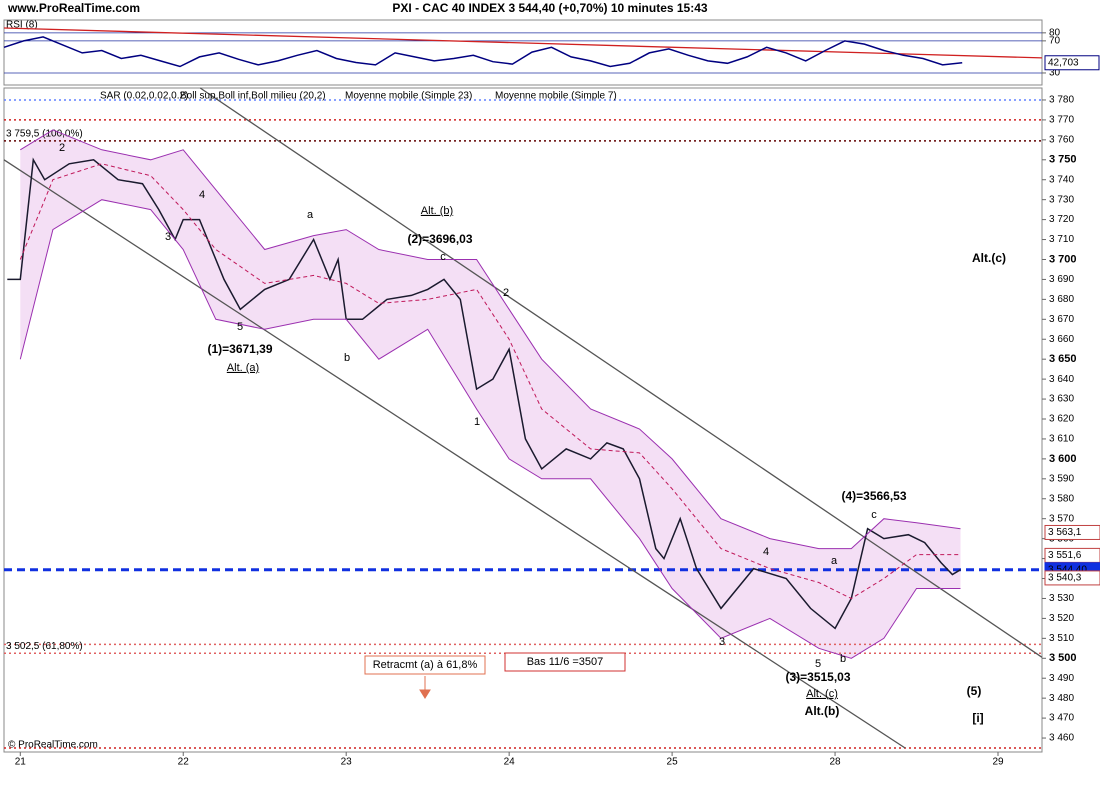 Image resolution: width=1100 pixels, height=800 pixels. What do you see at coordinates (1061, 279) in the screenshot?
I see `y-tick-label: 3 690` at bounding box center [1061, 279].